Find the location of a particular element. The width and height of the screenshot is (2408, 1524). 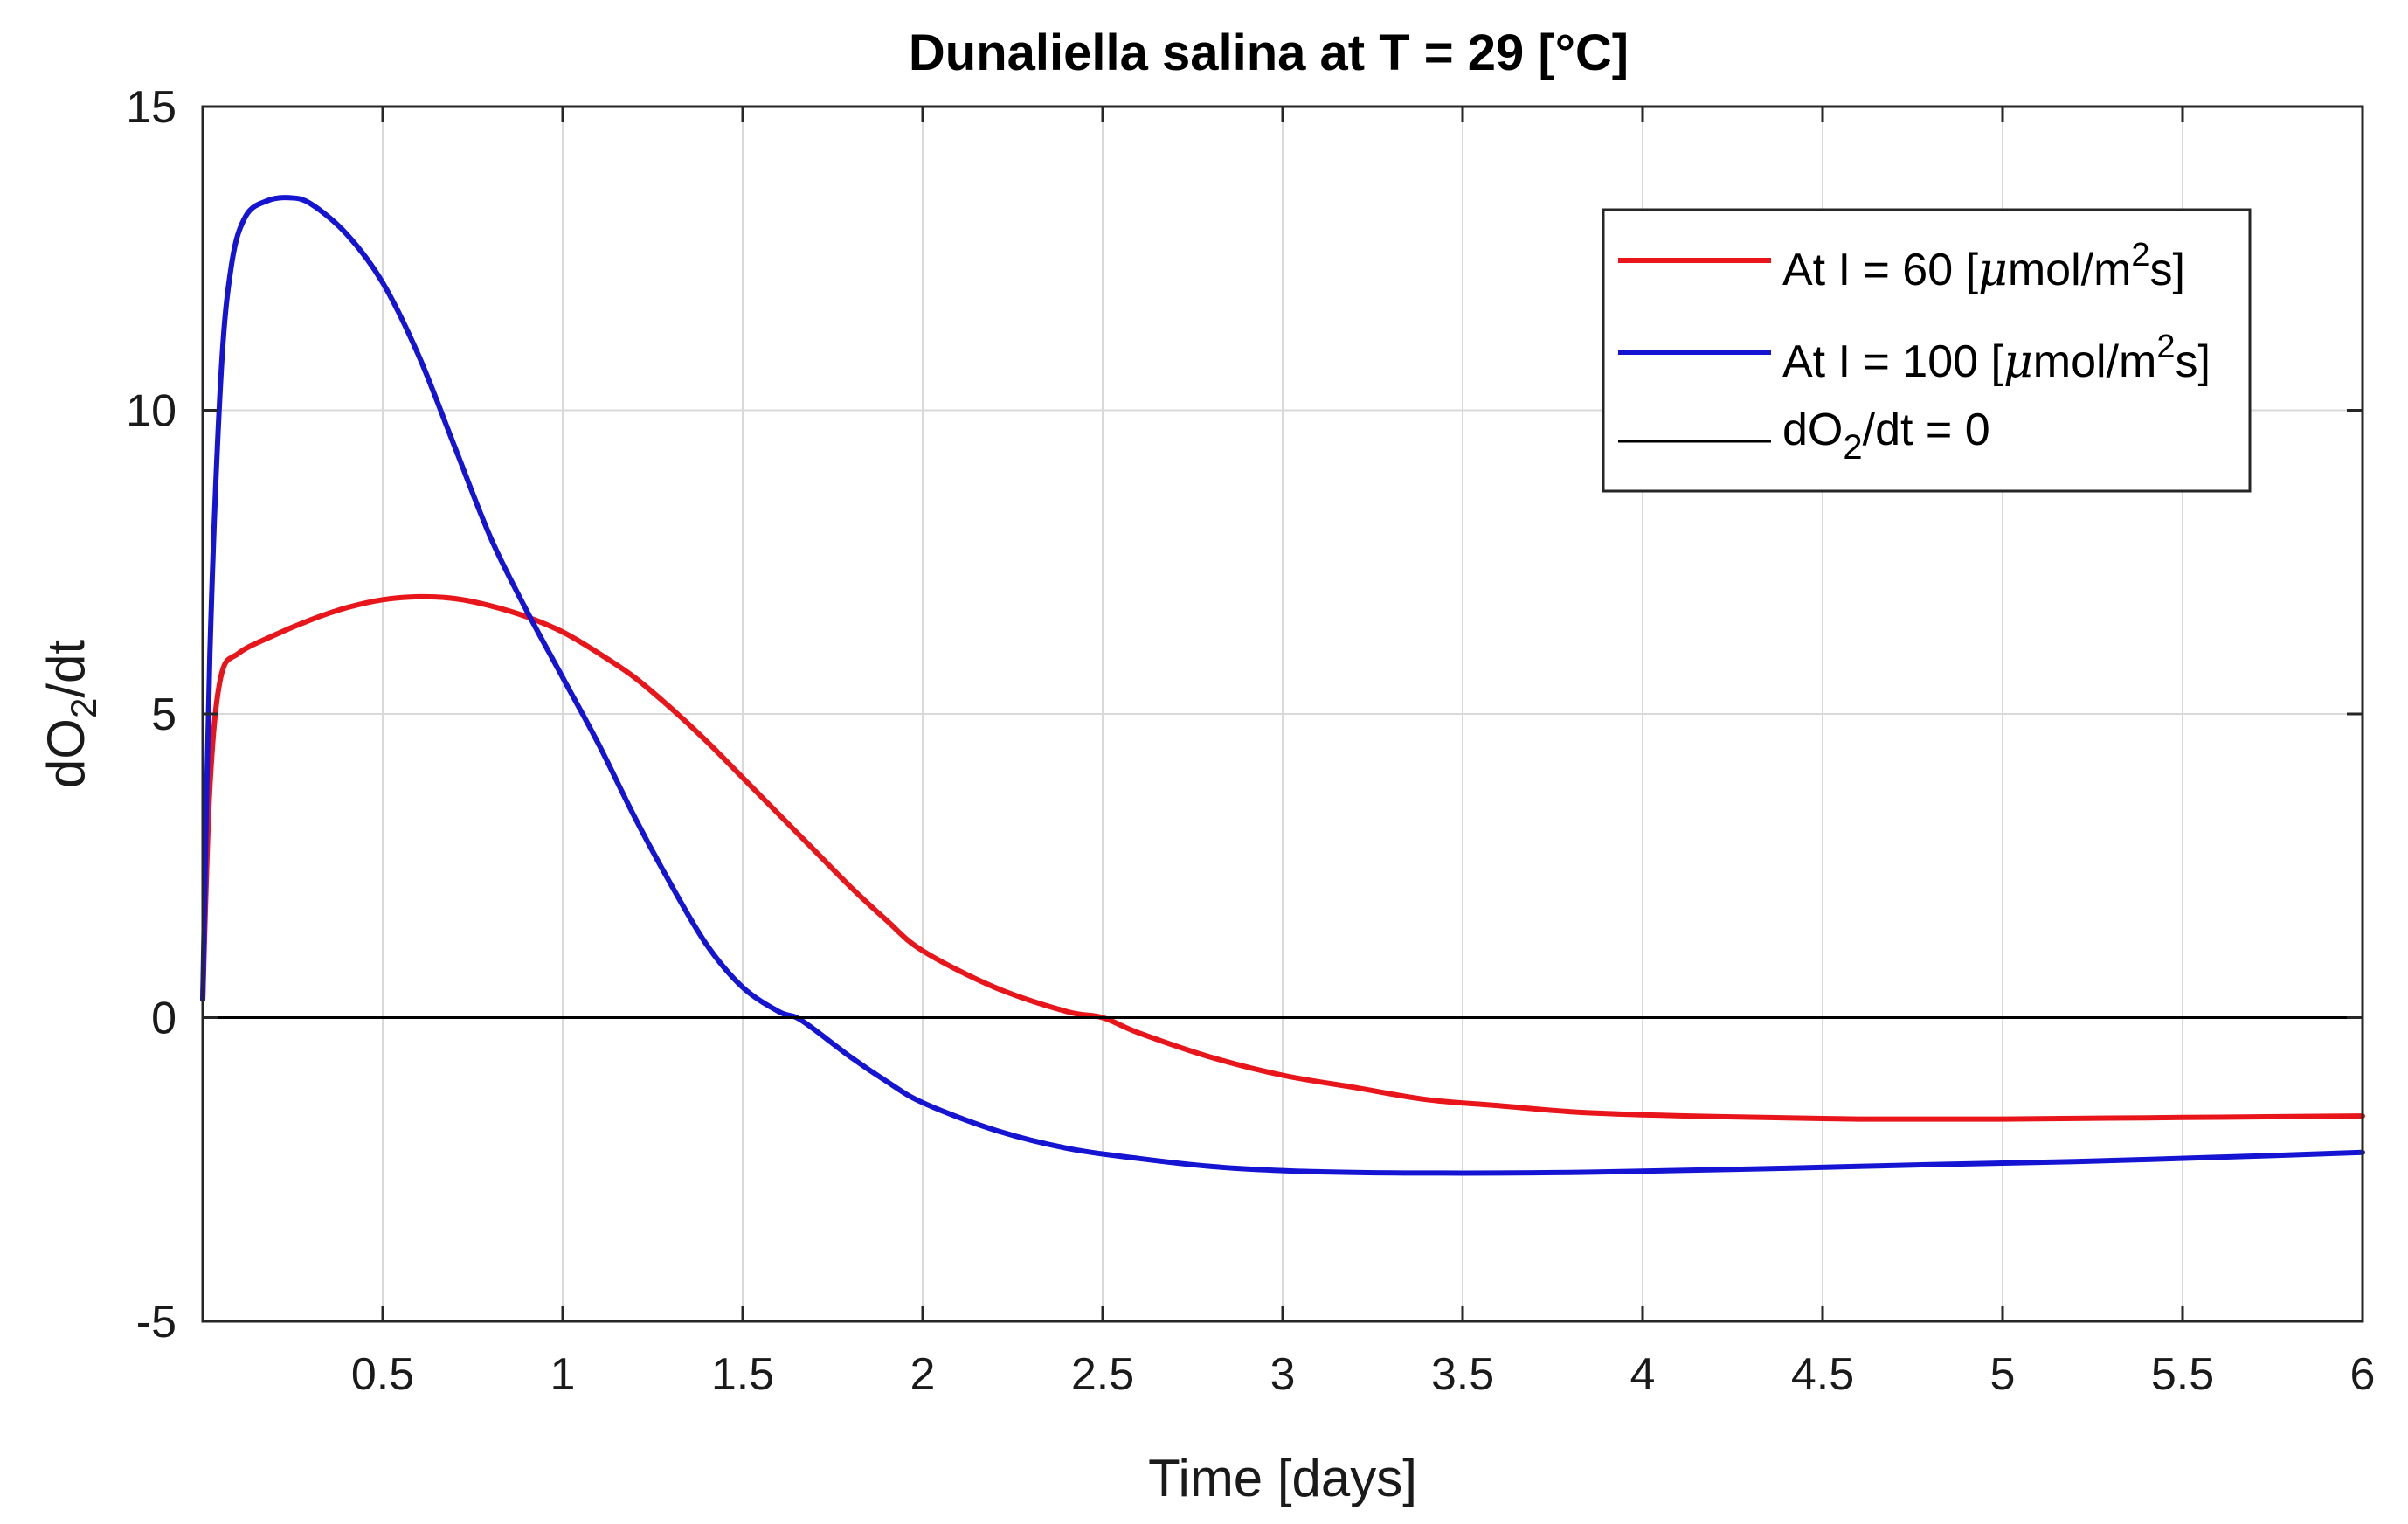

legend-label-zero-line: dO2/dt = 0 is located at coordinates (1886, 436).